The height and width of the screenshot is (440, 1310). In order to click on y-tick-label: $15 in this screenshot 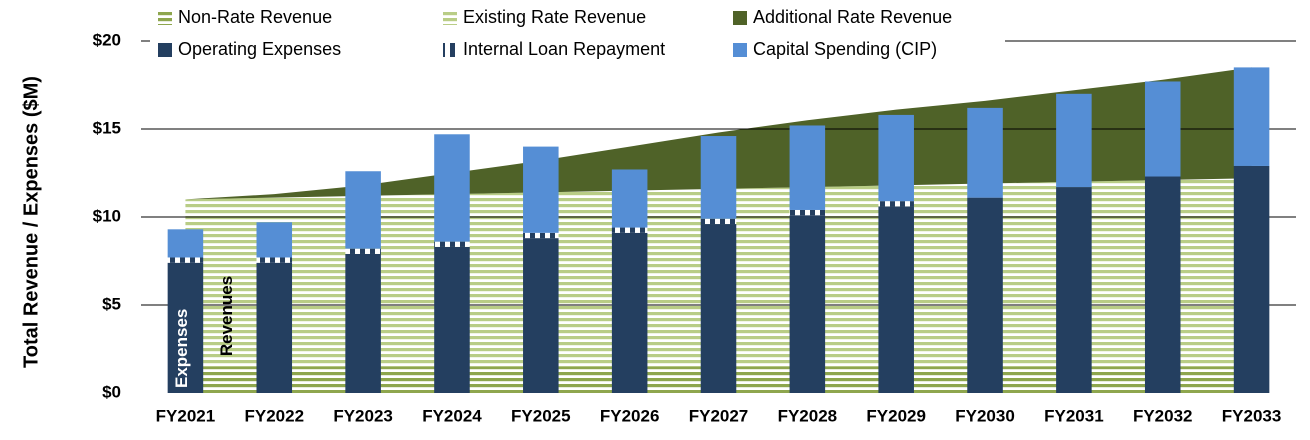, I will do `click(107, 127)`.